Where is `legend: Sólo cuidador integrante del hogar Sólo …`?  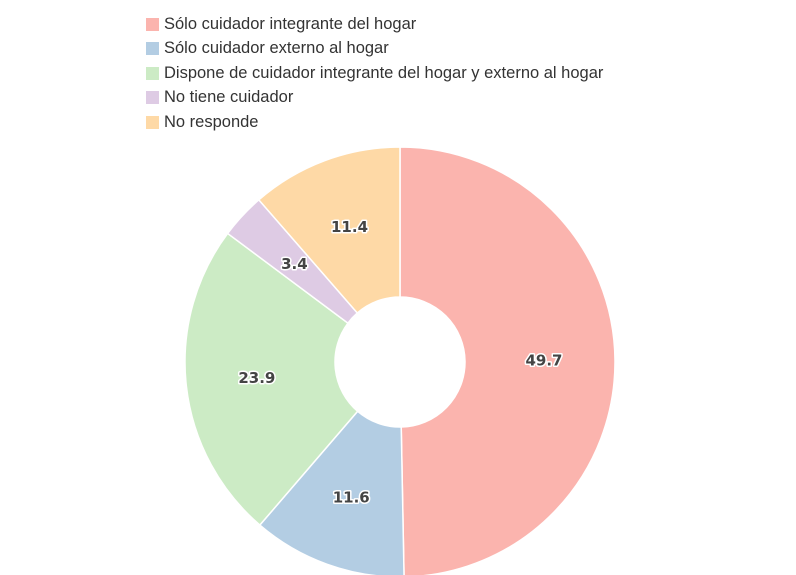
legend: Sólo cuidador integrante del hogar Sólo … is located at coordinates (374, 73).